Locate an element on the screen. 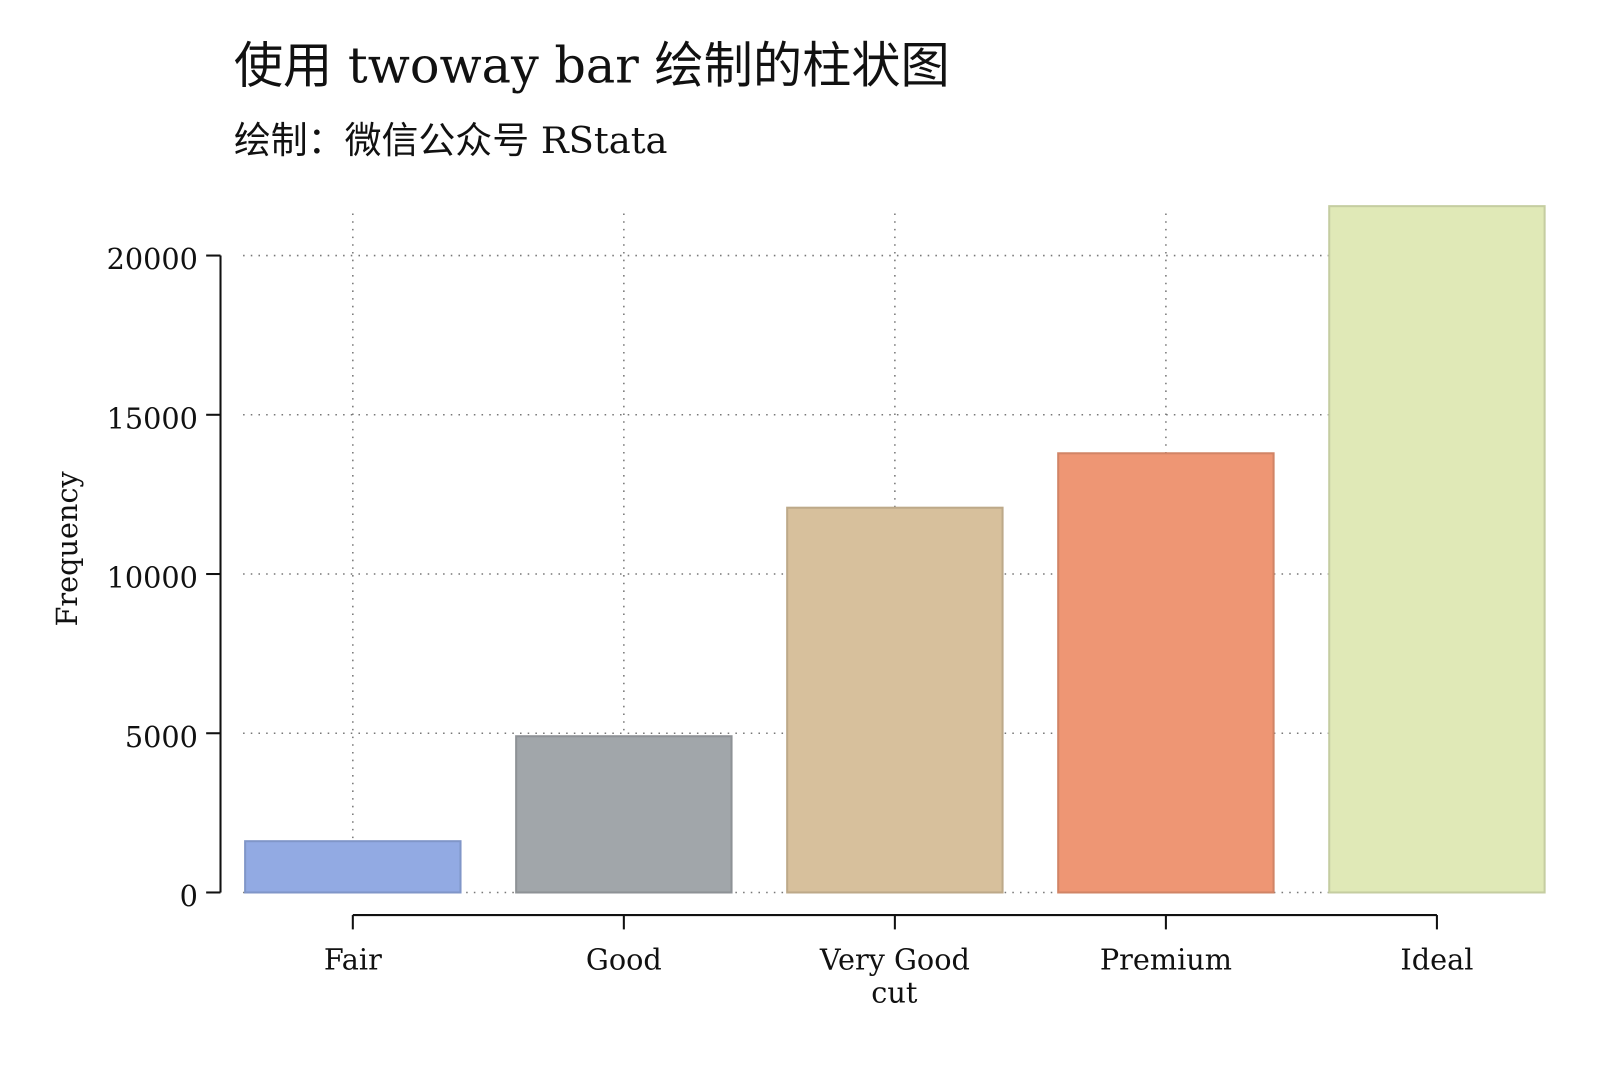  x-tick-label: Good is located at coordinates (624, 960).